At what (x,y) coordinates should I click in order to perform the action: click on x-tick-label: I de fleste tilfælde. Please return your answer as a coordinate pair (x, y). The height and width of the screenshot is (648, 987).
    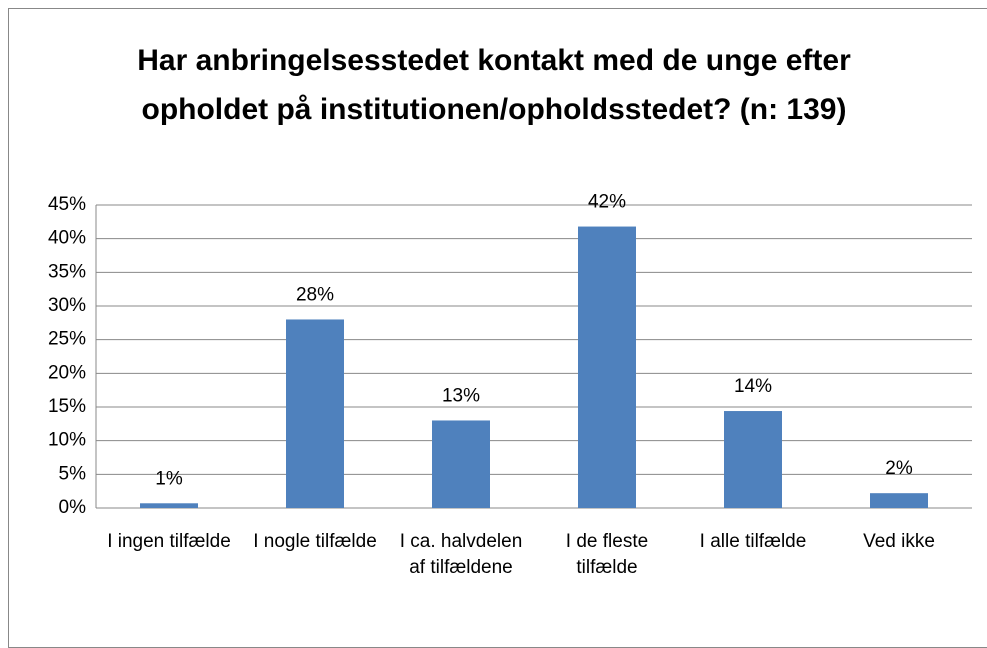
    Looking at the image, I should click on (607, 554).